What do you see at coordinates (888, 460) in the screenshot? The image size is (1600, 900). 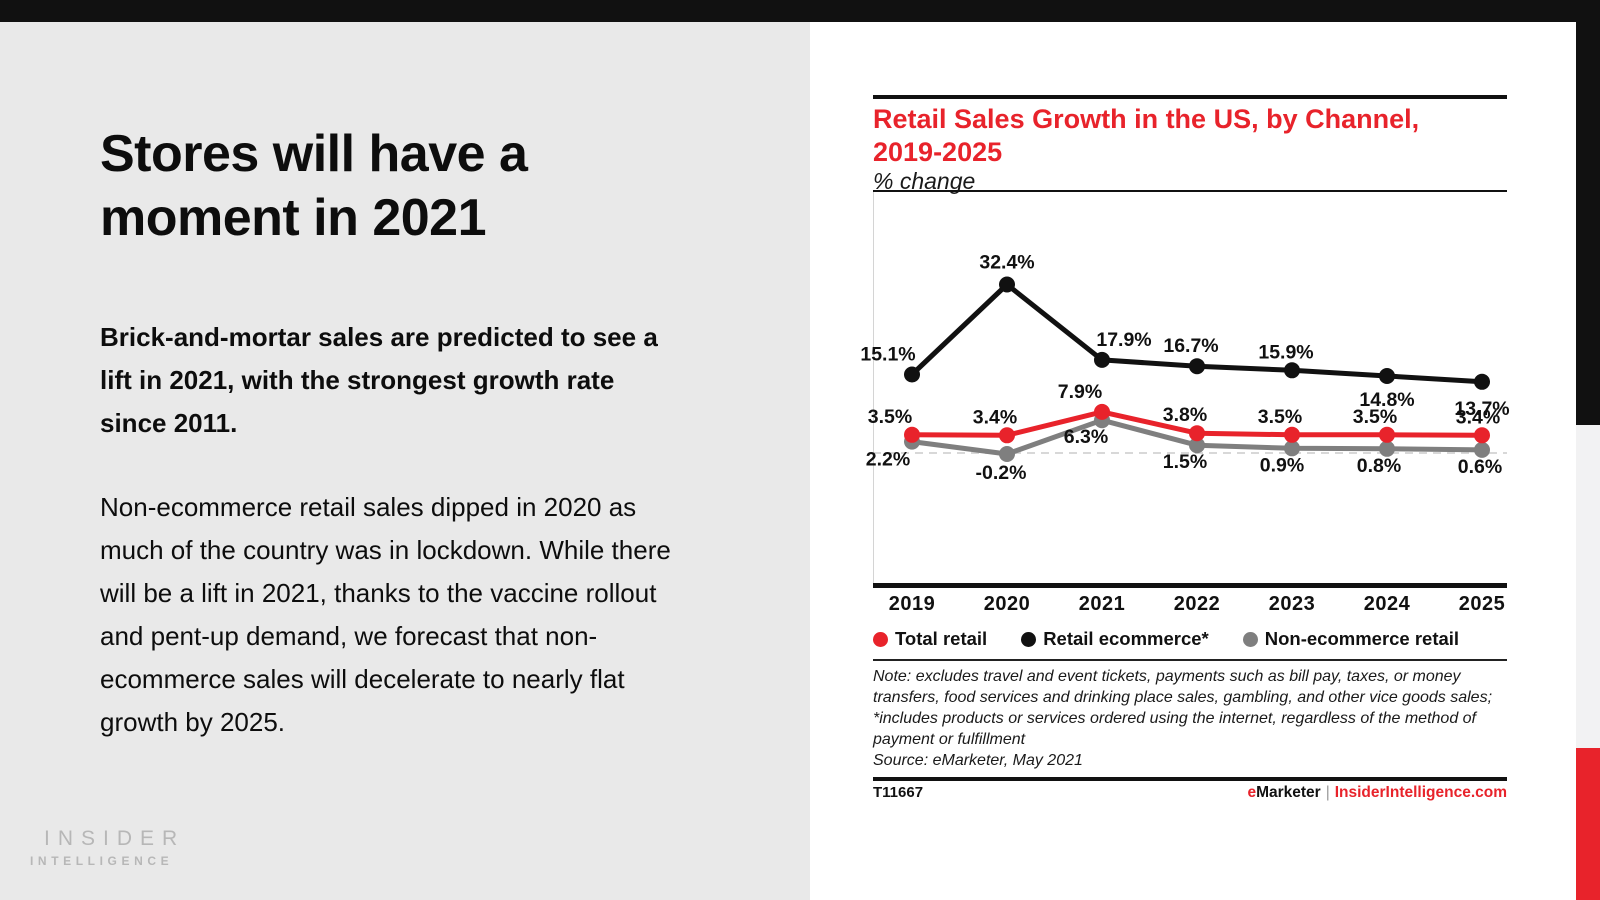 I see `data-label: 2.2%` at bounding box center [888, 460].